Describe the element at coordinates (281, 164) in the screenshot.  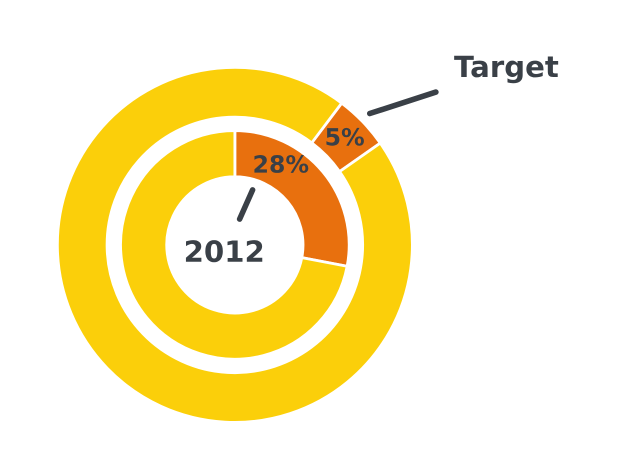
I see `data-label: 28%` at that location.